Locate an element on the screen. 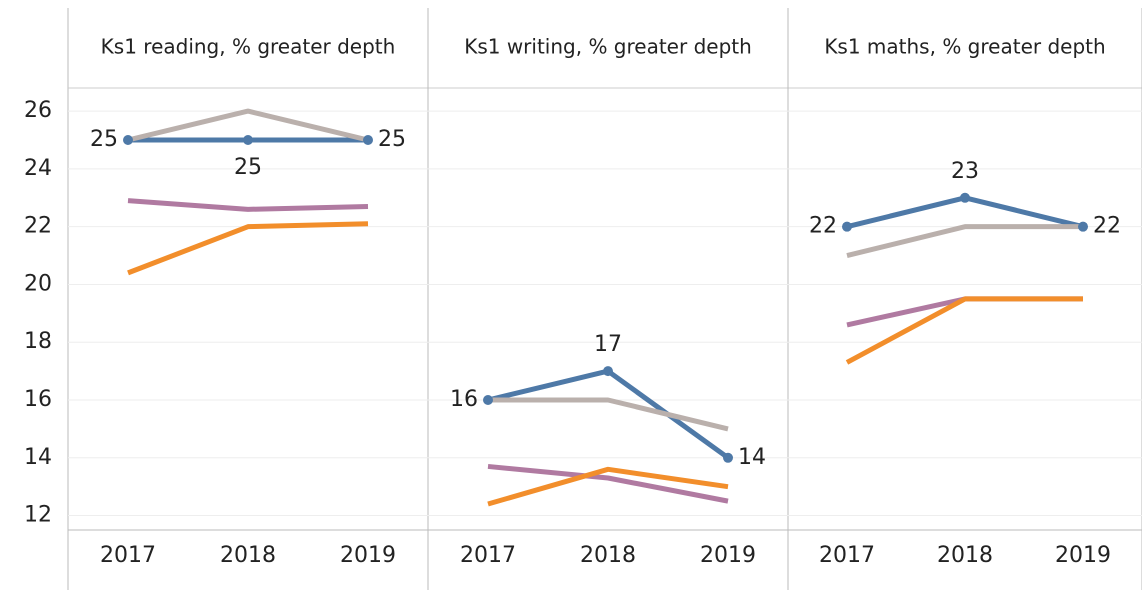 The height and width of the screenshot is (594, 1142). panel-title: Ks1 maths, % greater depth is located at coordinates (964, 47).